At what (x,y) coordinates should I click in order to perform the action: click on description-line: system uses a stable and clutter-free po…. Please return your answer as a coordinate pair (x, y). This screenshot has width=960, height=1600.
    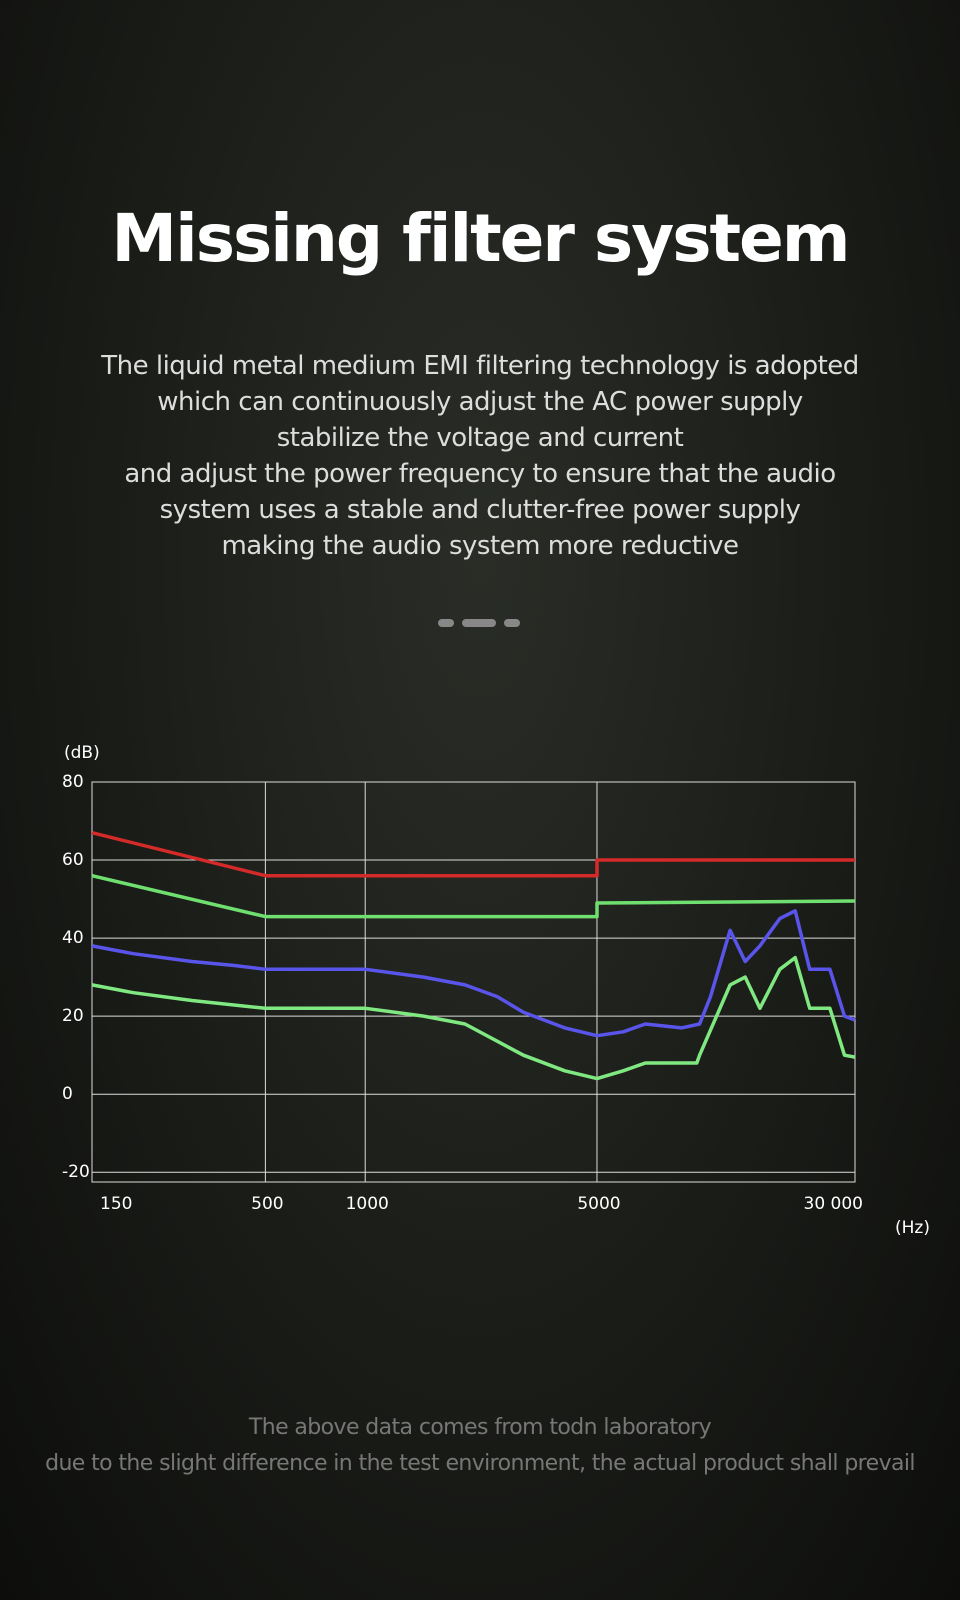
    Looking at the image, I should click on (480, 510).